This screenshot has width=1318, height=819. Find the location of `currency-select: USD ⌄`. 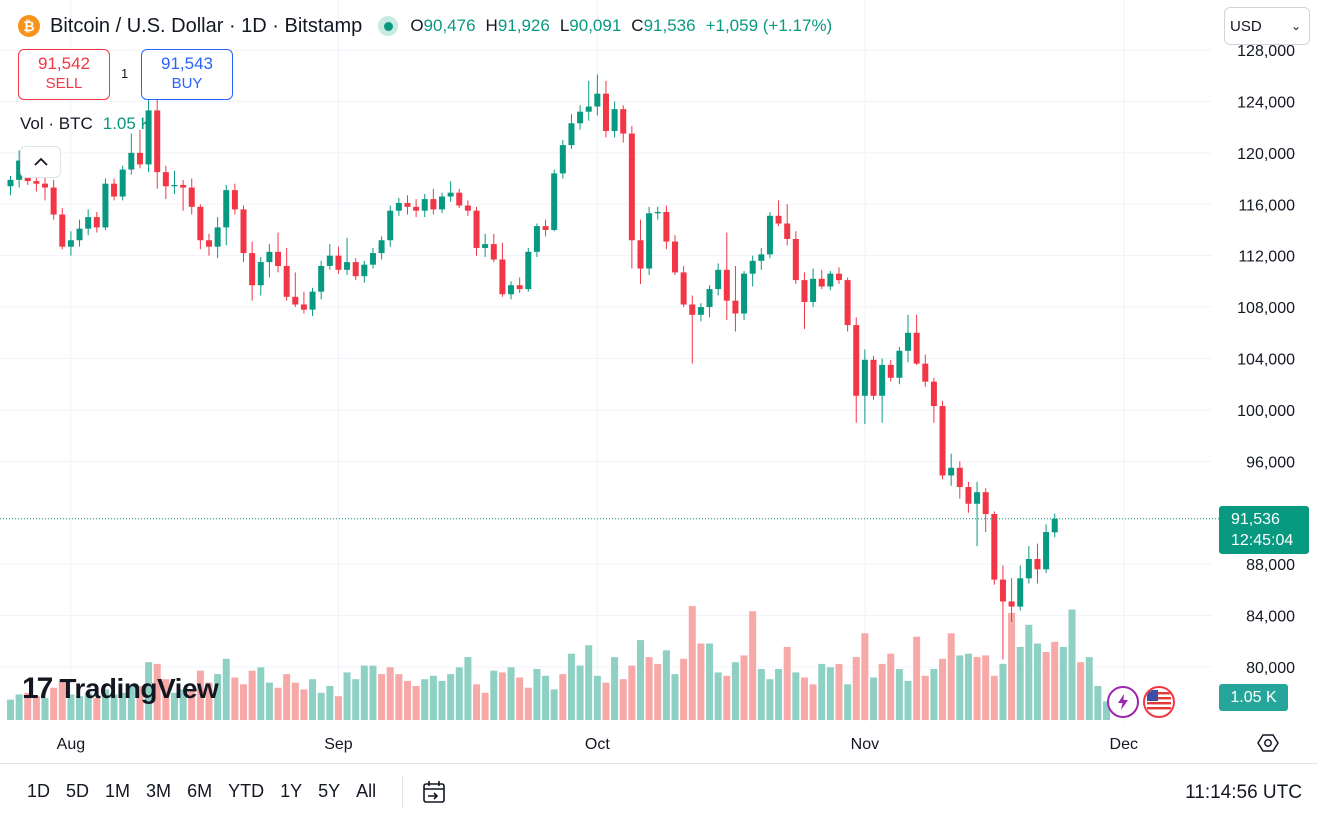

currency-select: USD ⌄ is located at coordinates (1267, 26).